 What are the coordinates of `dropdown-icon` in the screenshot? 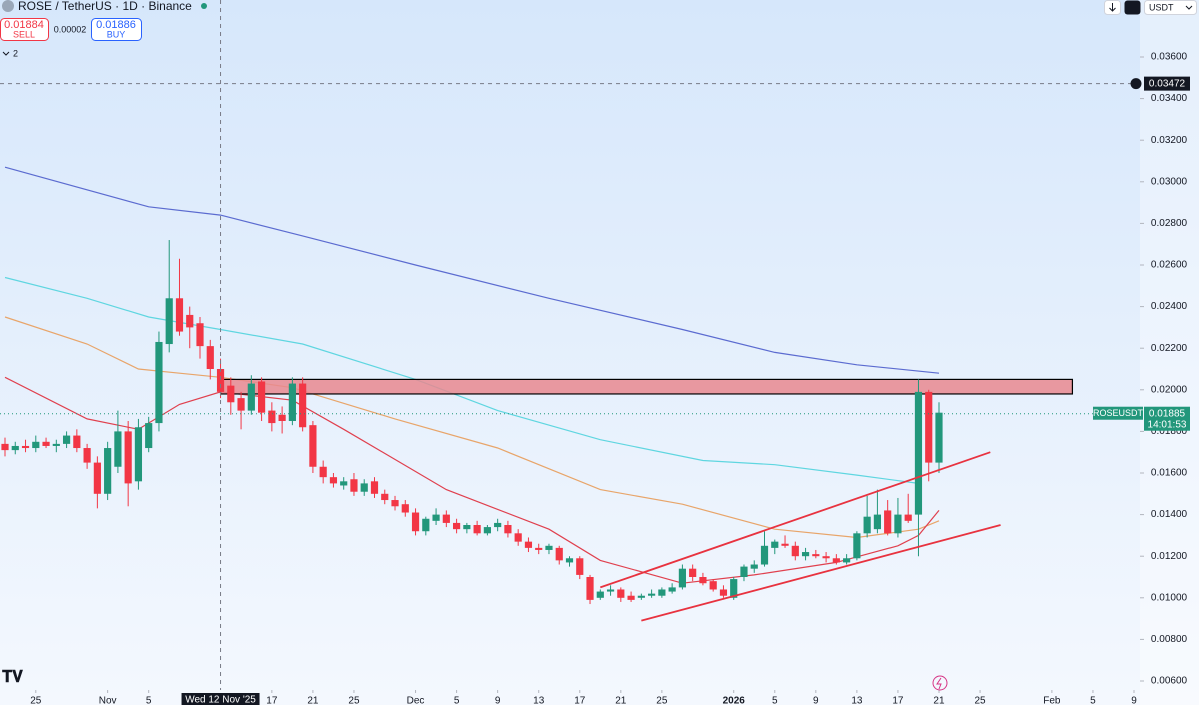 It's located at (1189, 7).